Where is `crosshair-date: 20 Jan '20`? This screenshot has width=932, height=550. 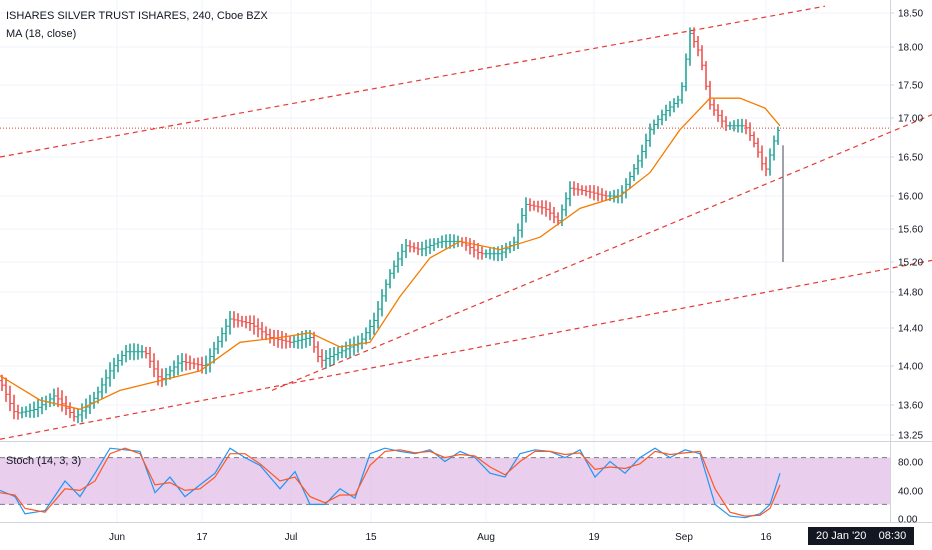
crosshair-date: 20 Jan '20 is located at coordinates (841, 536).